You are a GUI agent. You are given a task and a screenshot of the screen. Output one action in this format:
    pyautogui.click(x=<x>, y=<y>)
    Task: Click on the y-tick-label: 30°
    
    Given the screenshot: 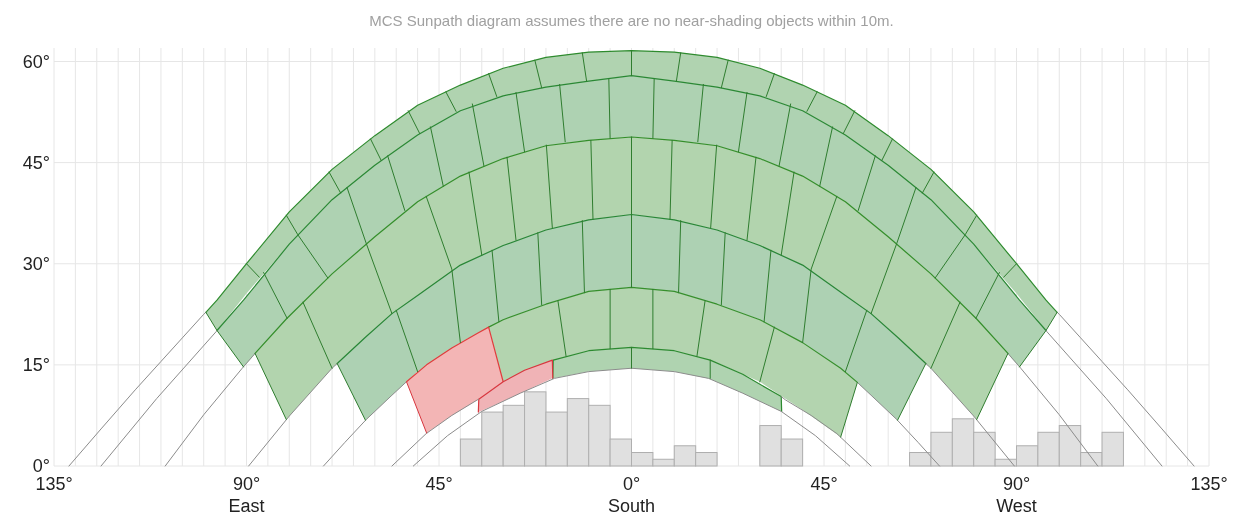 What is the action you would take?
    pyautogui.click(x=36, y=264)
    